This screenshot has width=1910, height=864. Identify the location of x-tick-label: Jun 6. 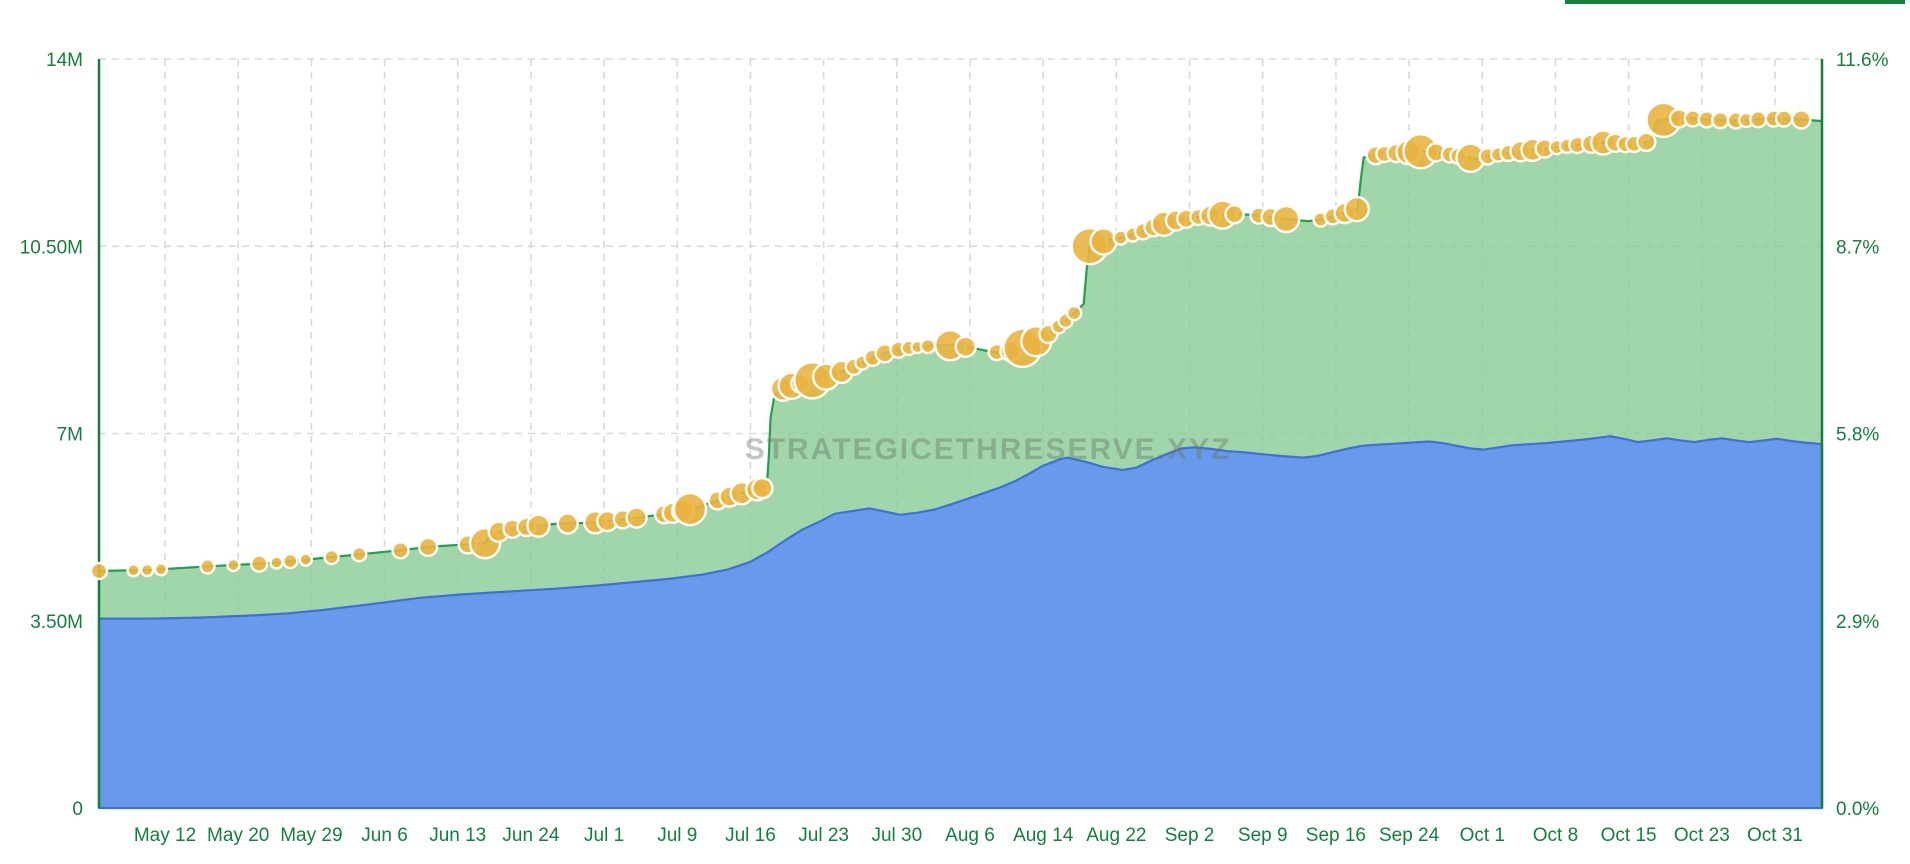
(384, 835).